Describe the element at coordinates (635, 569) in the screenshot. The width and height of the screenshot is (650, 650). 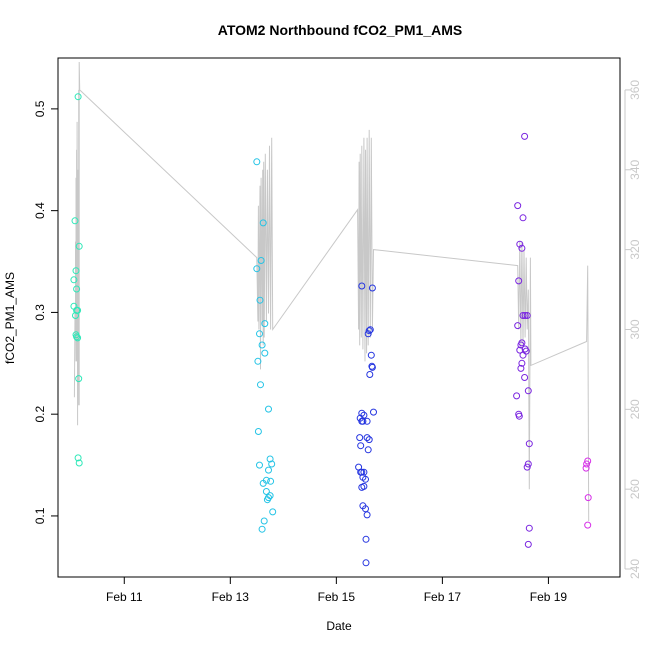
I see `y2-tick-label: 240` at that location.